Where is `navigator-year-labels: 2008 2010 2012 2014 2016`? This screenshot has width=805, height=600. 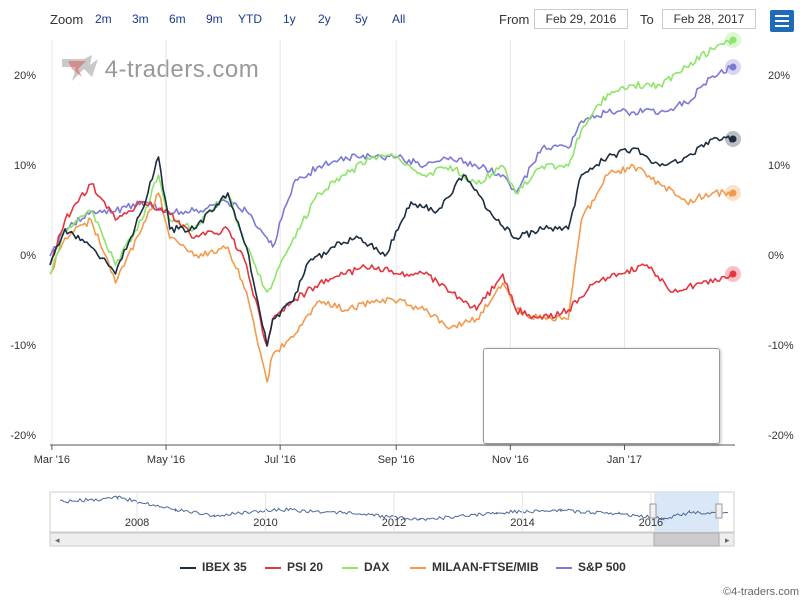 navigator-year-labels: 2008 2010 2012 2014 2016 is located at coordinates (394, 512).